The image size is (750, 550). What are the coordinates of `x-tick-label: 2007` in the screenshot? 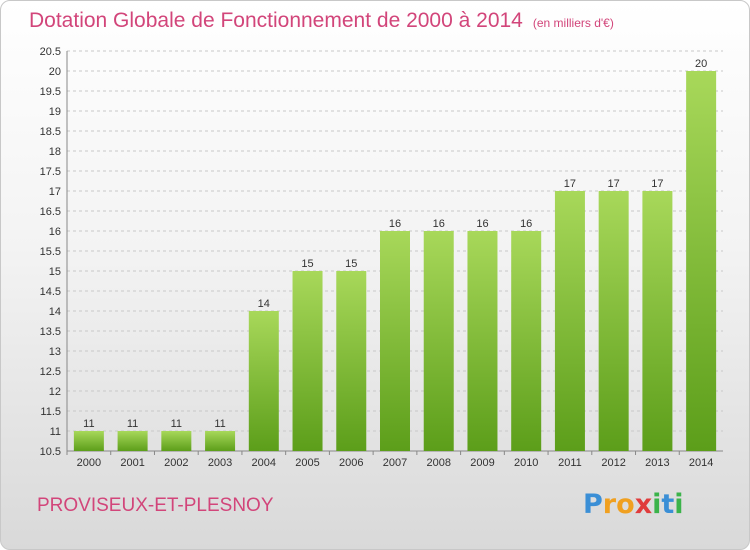 It's located at (395, 463).